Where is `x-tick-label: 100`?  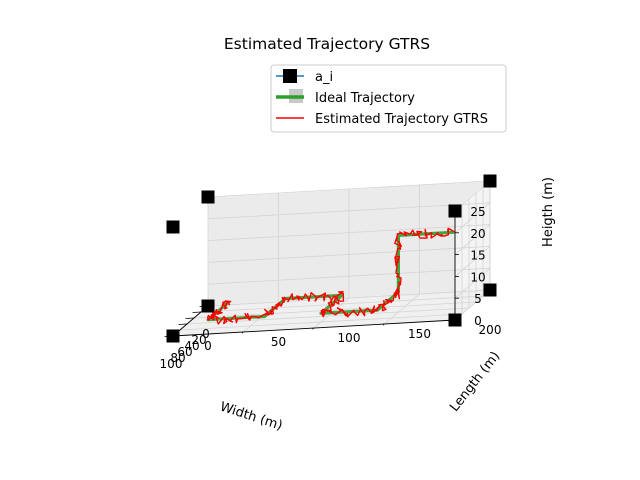
x-tick-label: 100 is located at coordinates (171, 364).